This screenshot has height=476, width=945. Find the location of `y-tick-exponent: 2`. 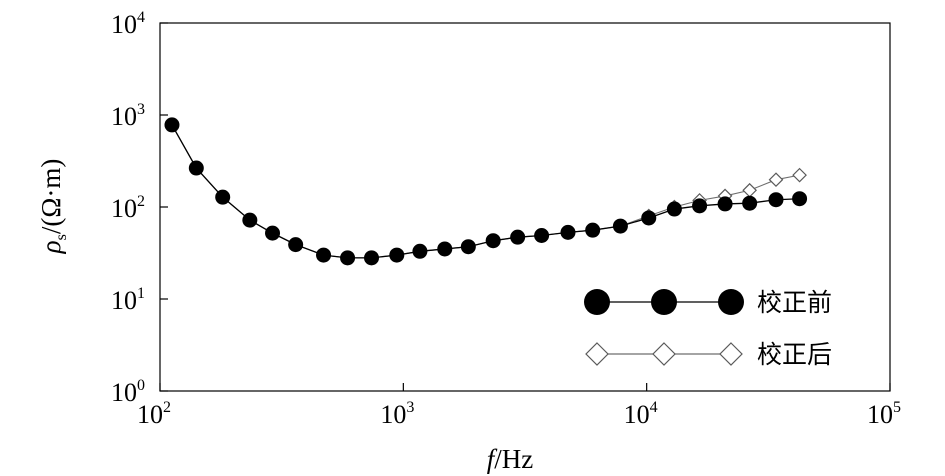

y-tick-exponent: 2 is located at coordinates (141, 201).